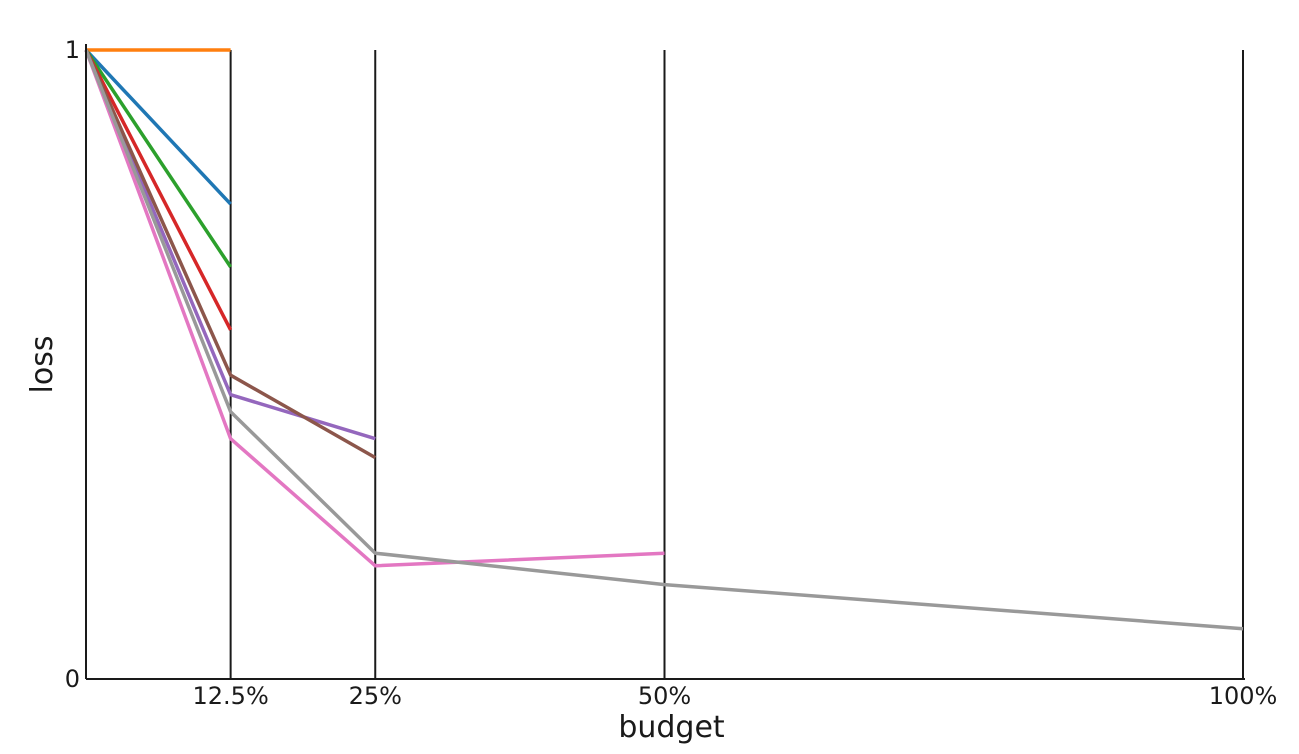 The height and width of the screenshot is (754, 1299). Describe the element at coordinates (72, 50) in the screenshot. I see `y-tick-label-1: 1` at that location.